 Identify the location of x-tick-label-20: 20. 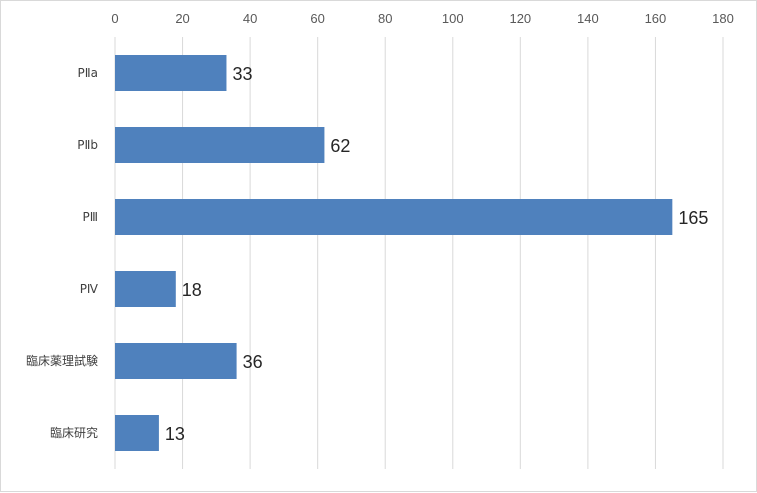
(182, 18).